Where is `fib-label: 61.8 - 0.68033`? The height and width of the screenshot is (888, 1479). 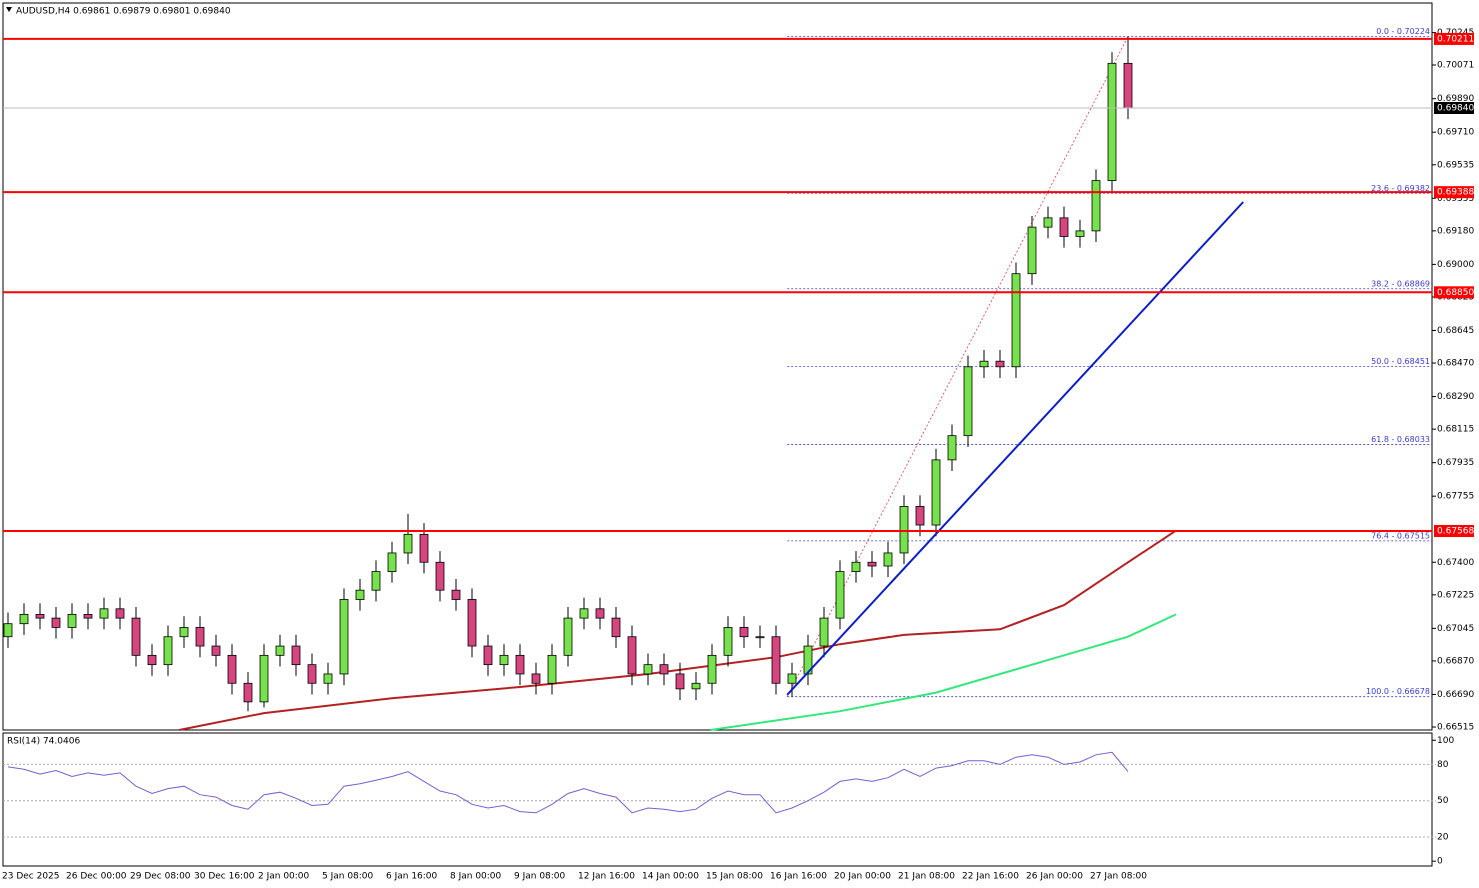 fib-label: 61.8 - 0.68033 is located at coordinates (1400, 439).